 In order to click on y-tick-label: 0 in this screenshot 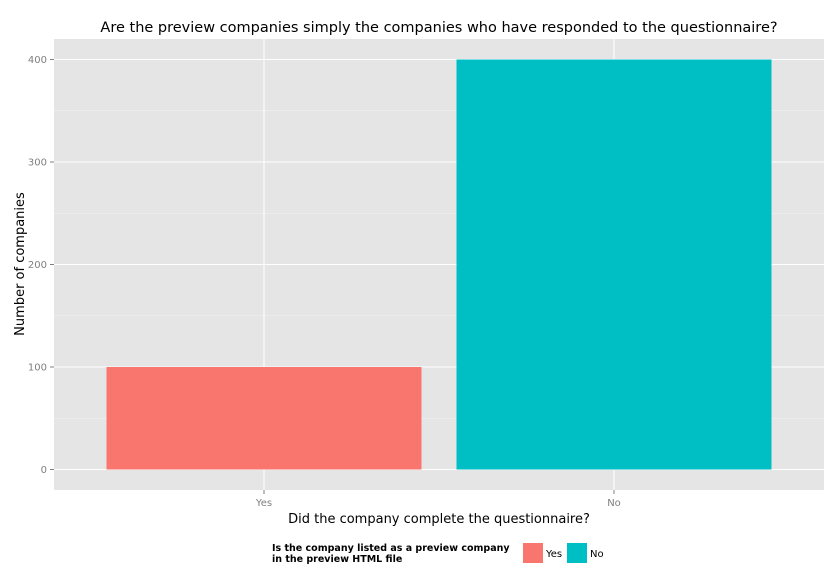, I will do `click(44, 470)`.